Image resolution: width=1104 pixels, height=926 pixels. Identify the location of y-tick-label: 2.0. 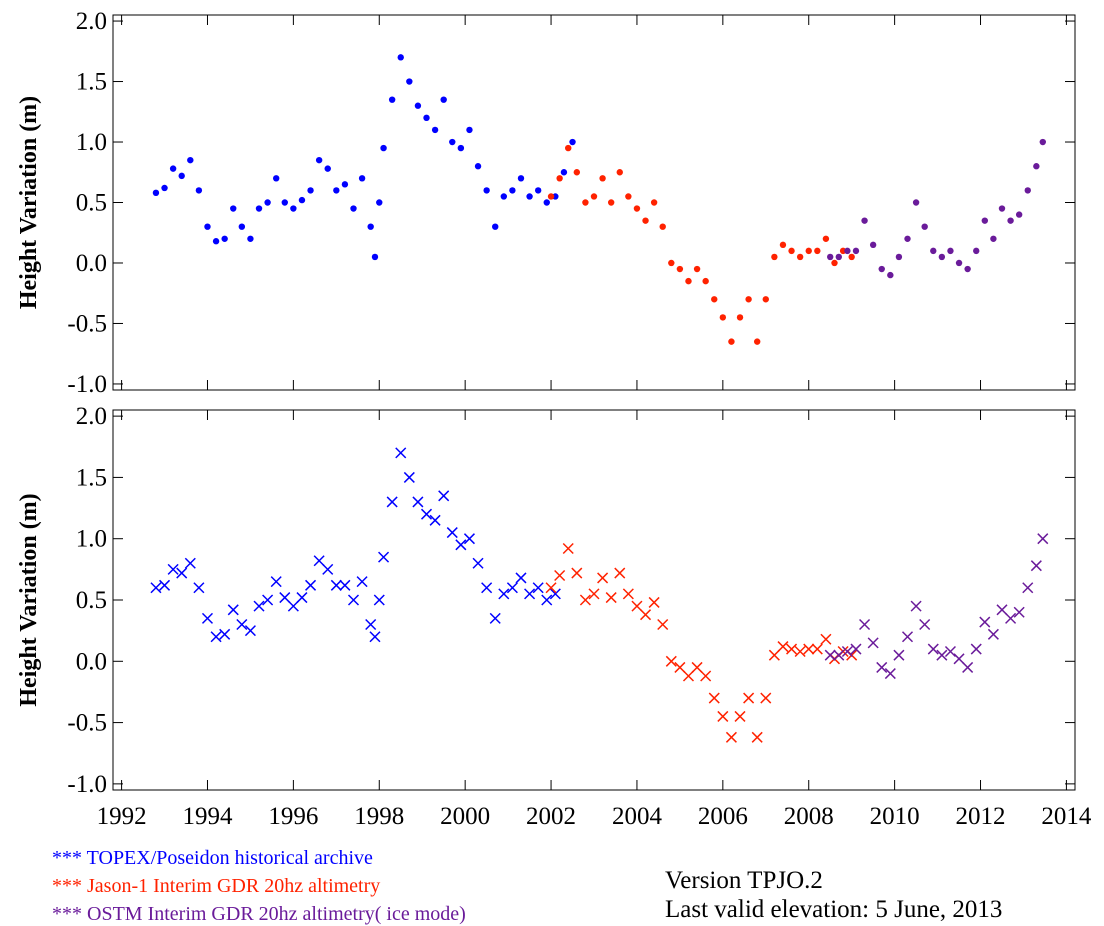
(91, 21).